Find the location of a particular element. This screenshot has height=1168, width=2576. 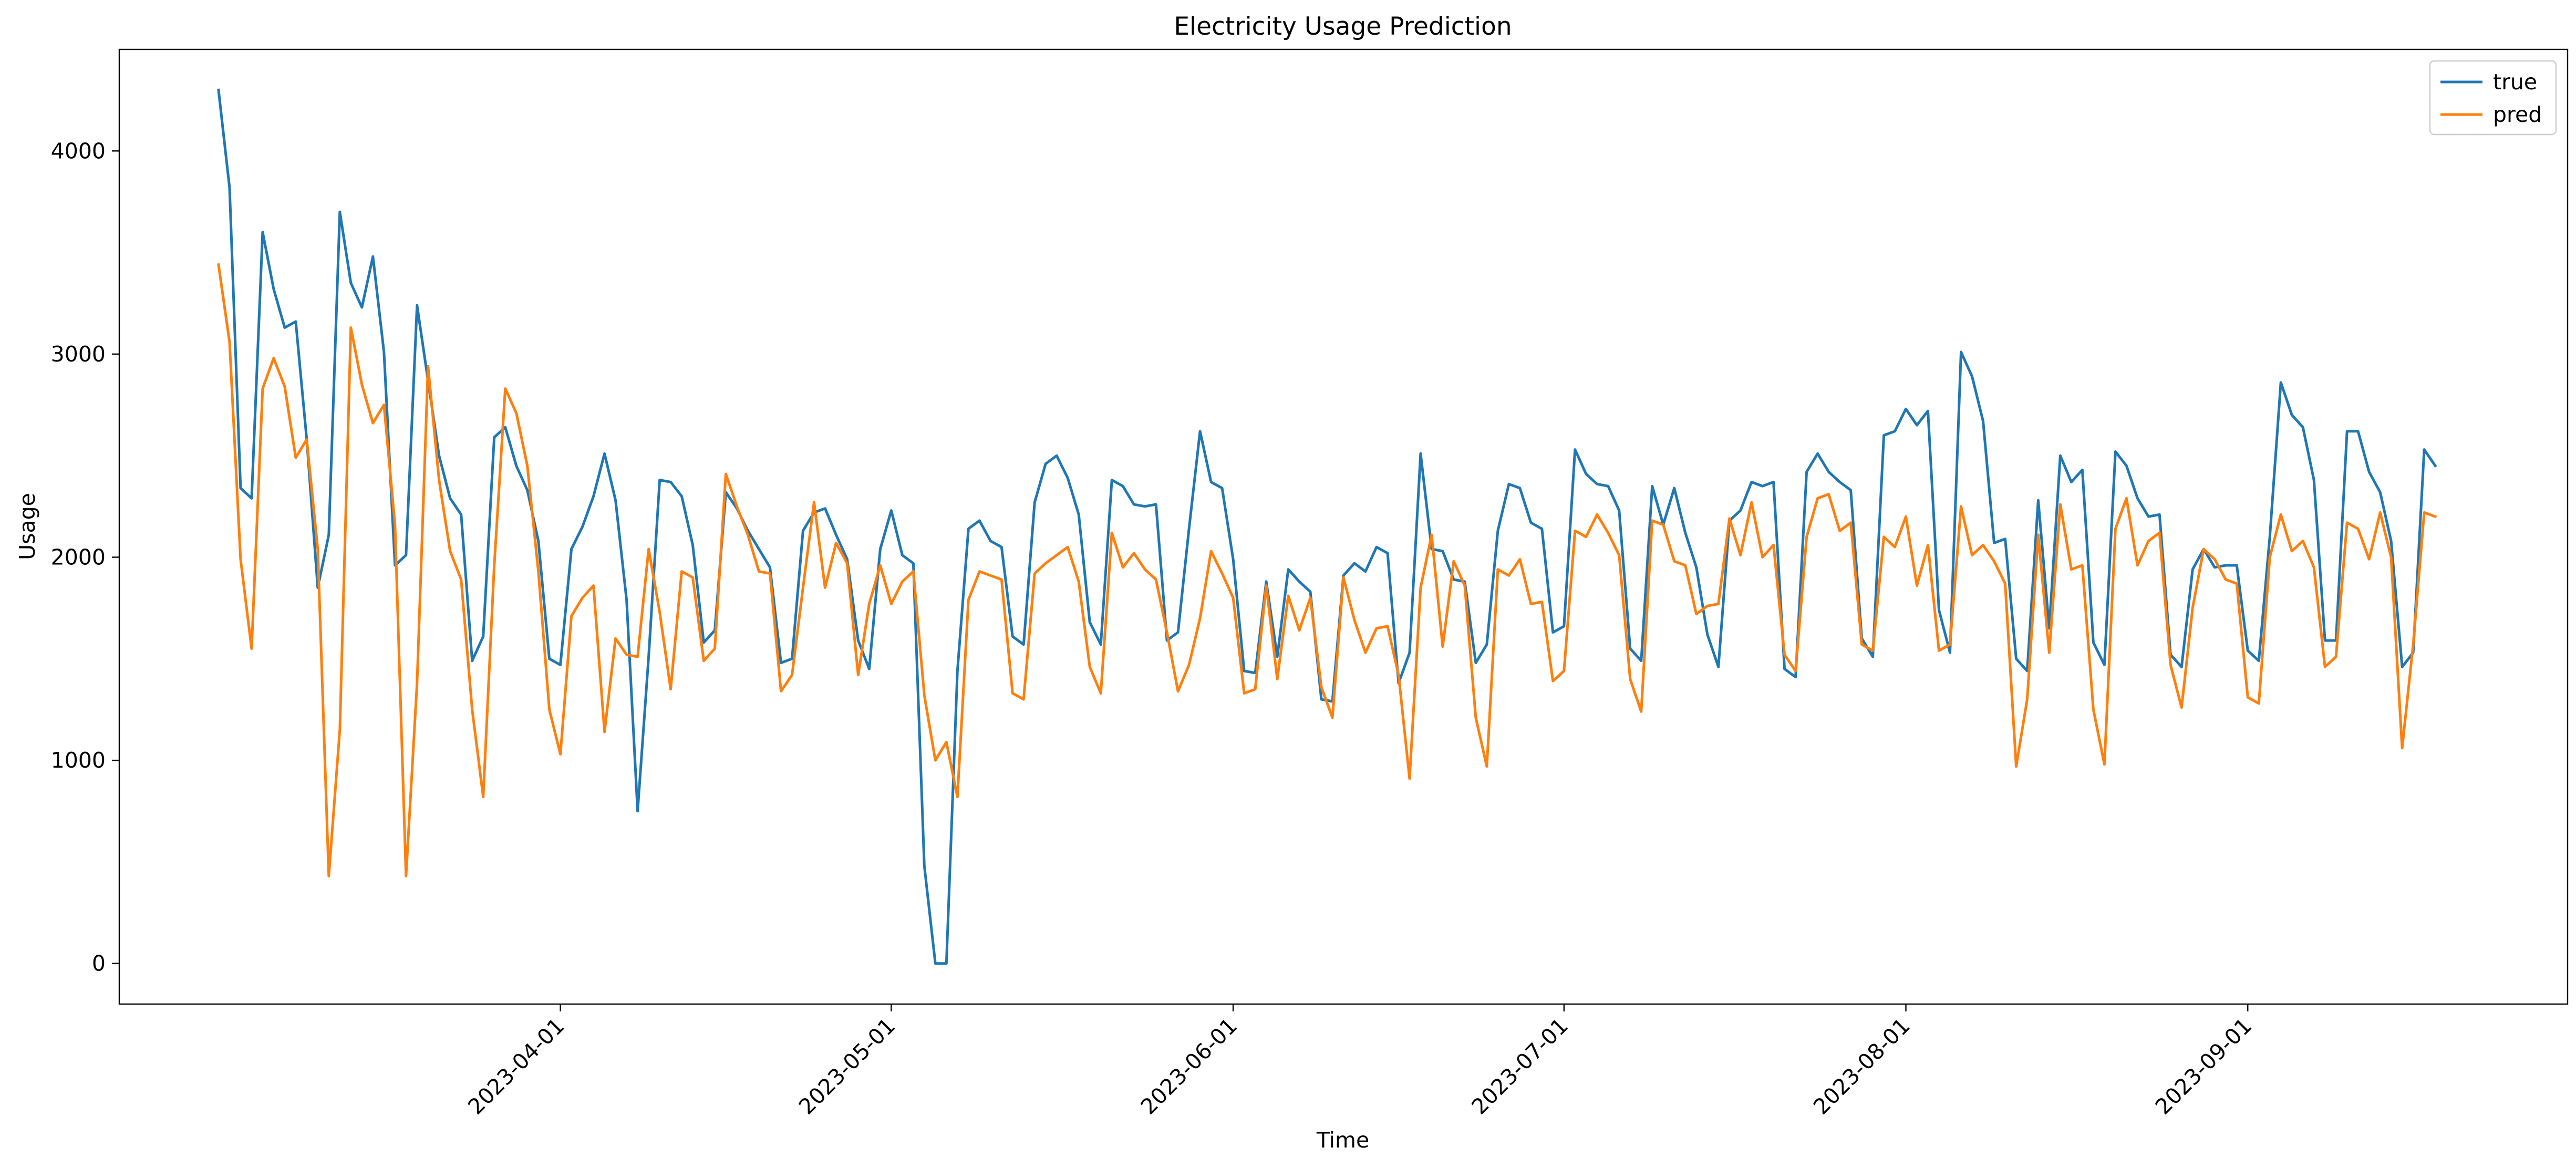

y-tick-label: 0 is located at coordinates (99, 963).